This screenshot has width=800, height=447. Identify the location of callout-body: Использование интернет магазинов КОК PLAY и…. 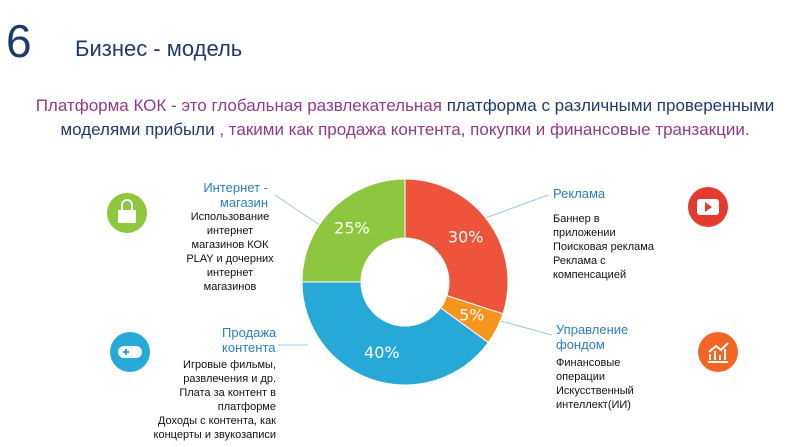
(230, 252).